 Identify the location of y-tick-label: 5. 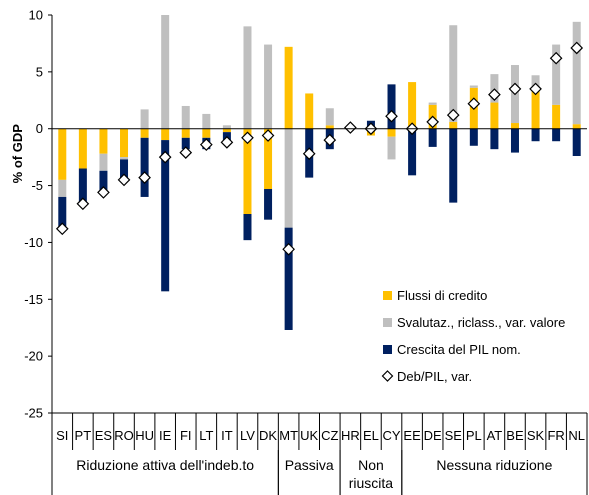
(39, 71).